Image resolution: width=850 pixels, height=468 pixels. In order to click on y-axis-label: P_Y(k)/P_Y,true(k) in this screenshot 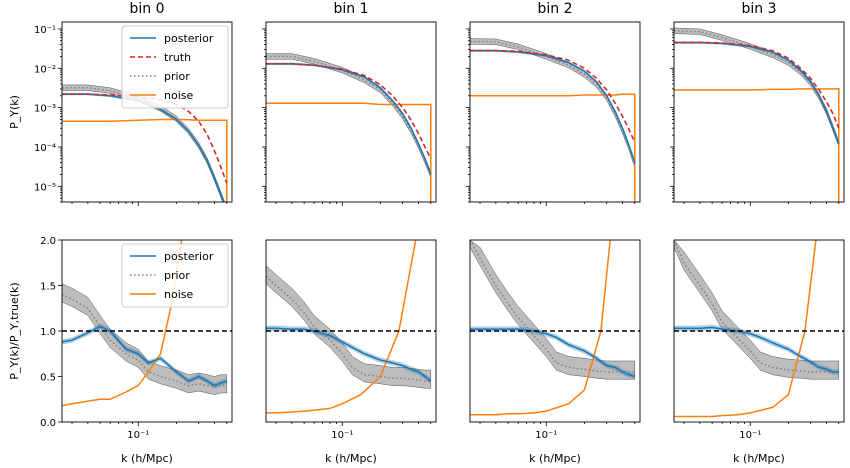, I will do `click(14, 330)`.